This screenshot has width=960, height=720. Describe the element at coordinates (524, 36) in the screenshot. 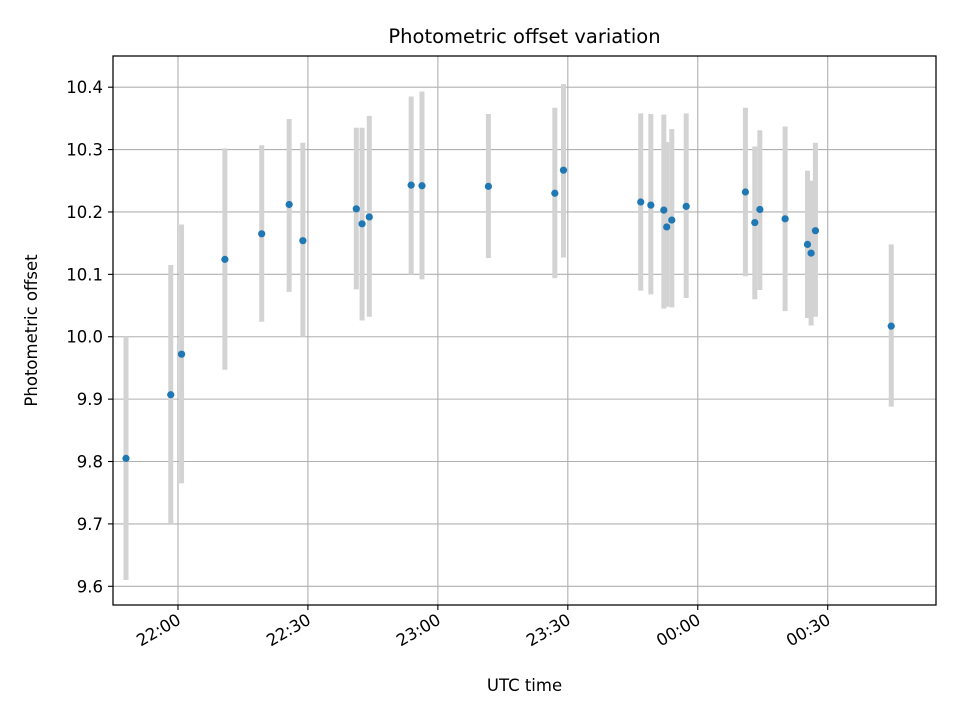

I see `chart-title: Photometric offset variation` at that location.